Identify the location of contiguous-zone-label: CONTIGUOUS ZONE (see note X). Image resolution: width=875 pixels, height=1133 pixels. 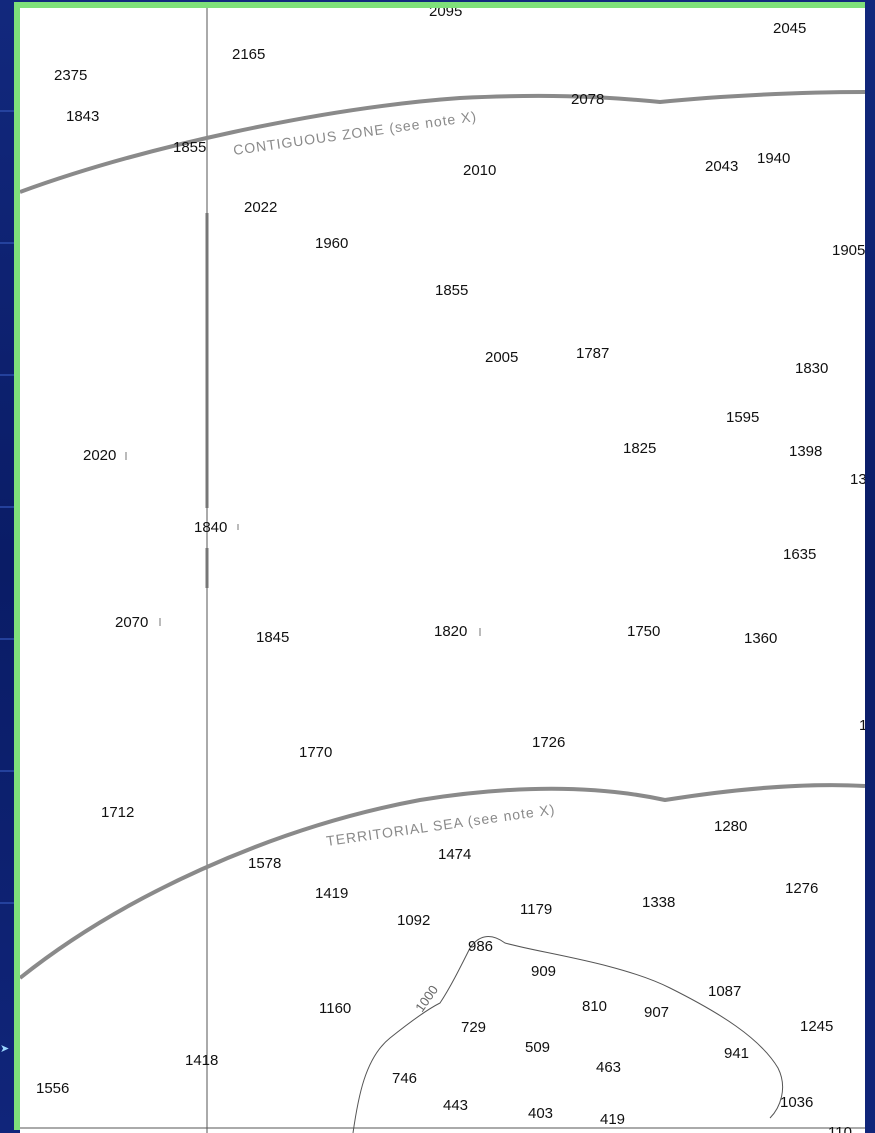
(355, 133).